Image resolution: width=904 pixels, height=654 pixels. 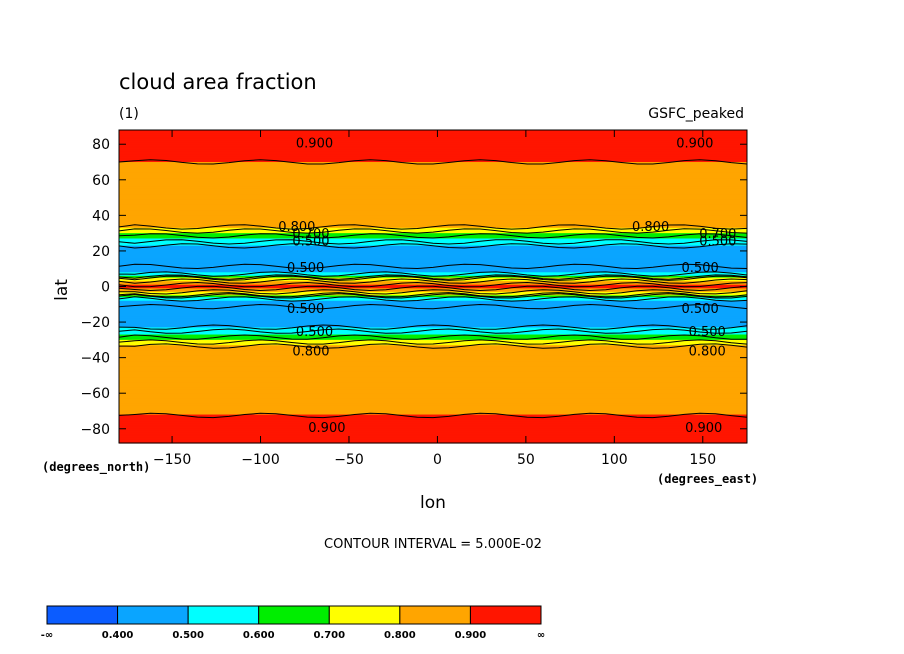 I want to click on contour-label: 0.800, so click(x=296, y=227).